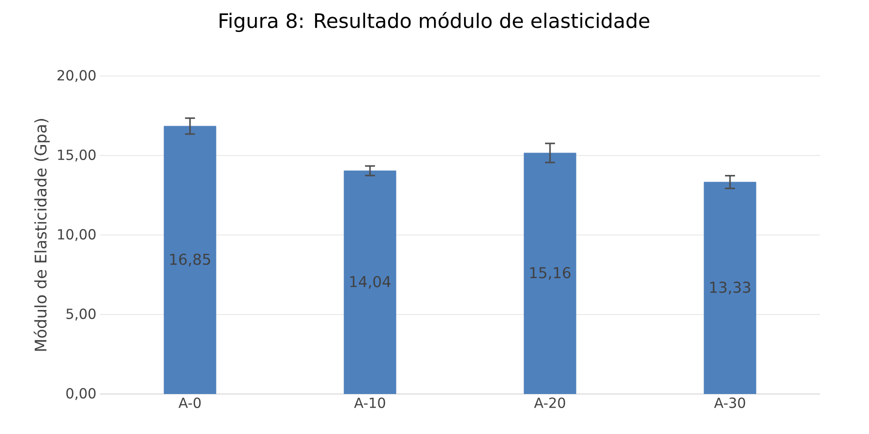 The width and height of the screenshot is (869, 434). I want to click on x-tick-label: A-10, so click(370, 403).